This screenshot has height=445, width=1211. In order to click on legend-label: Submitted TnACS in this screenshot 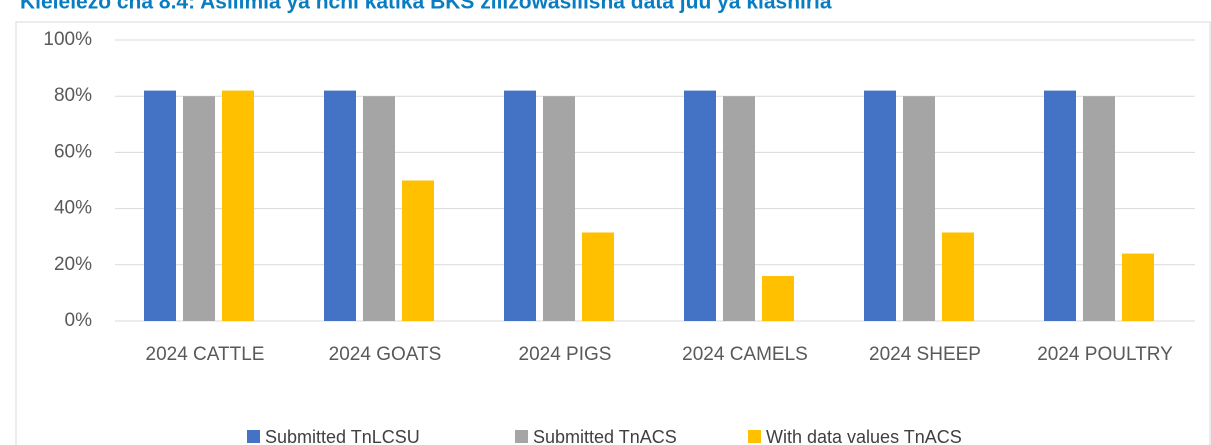, I will do `click(605, 436)`.